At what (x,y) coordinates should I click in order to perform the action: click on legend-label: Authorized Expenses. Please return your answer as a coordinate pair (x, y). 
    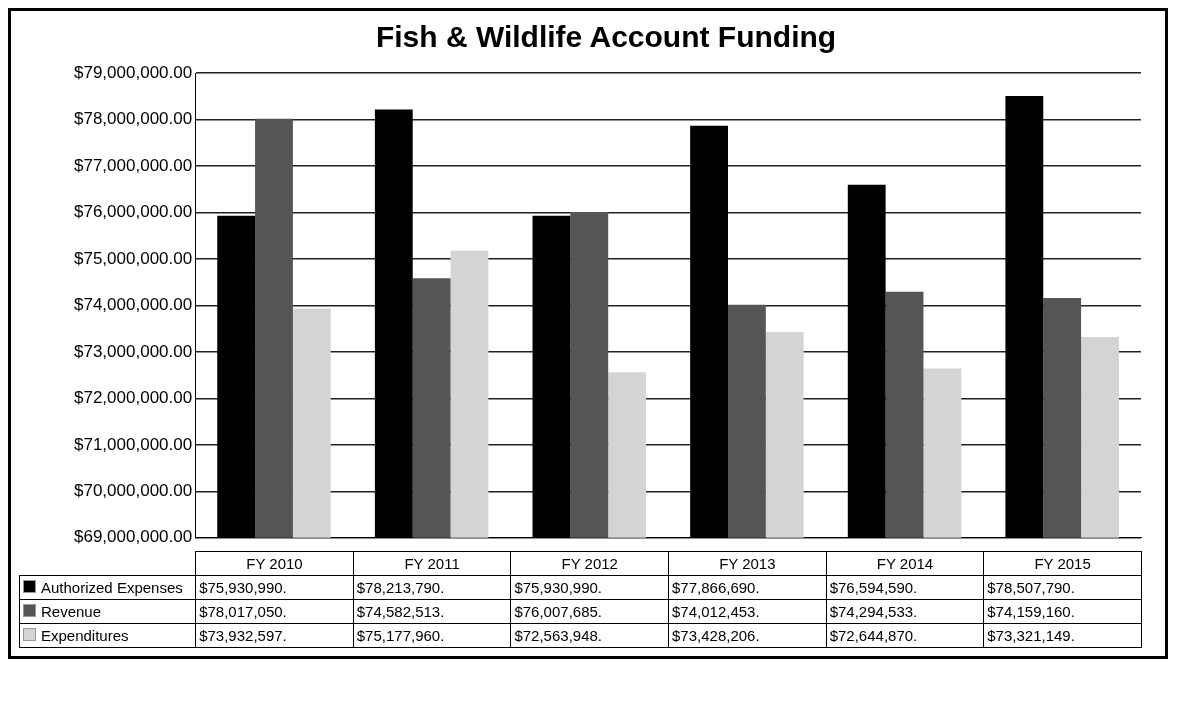
    Looking at the image, I should click on (112, 587).